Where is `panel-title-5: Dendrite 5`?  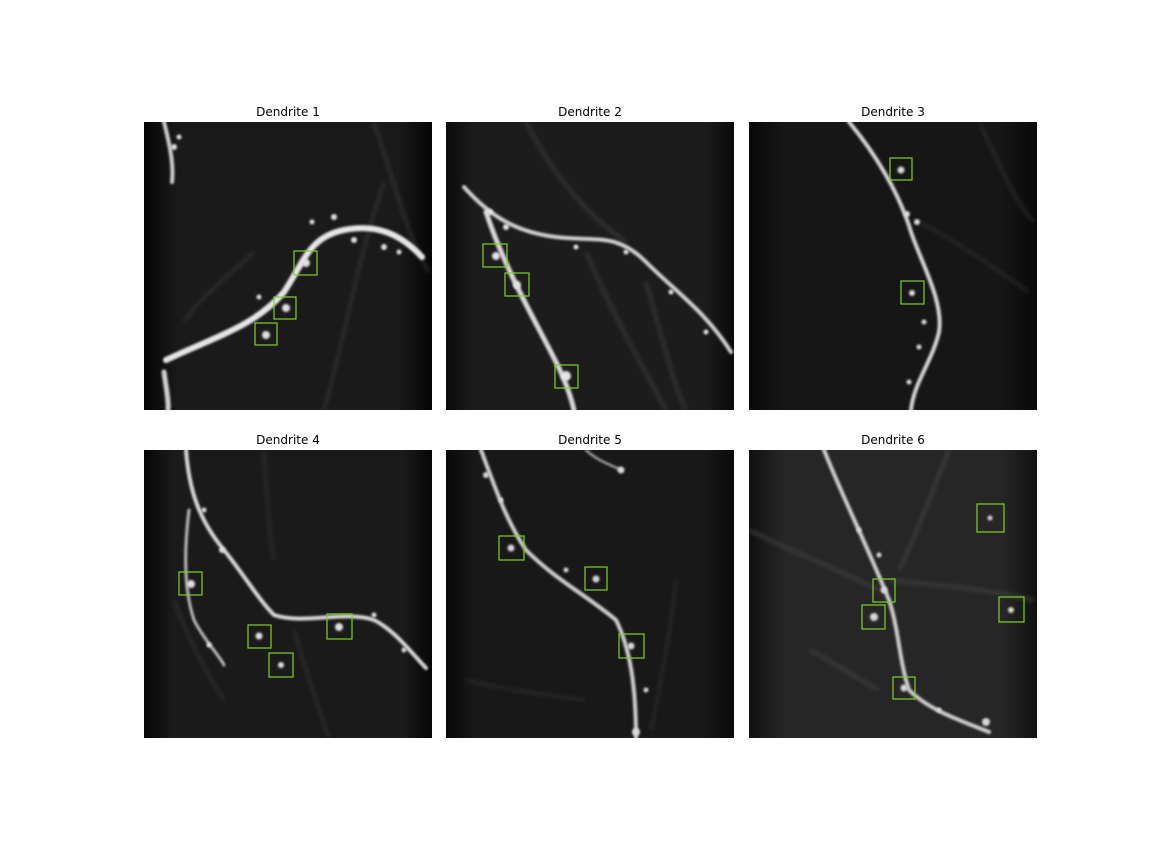
panel-title-5: Dendrite 5 is located at coordinates (590, 440).